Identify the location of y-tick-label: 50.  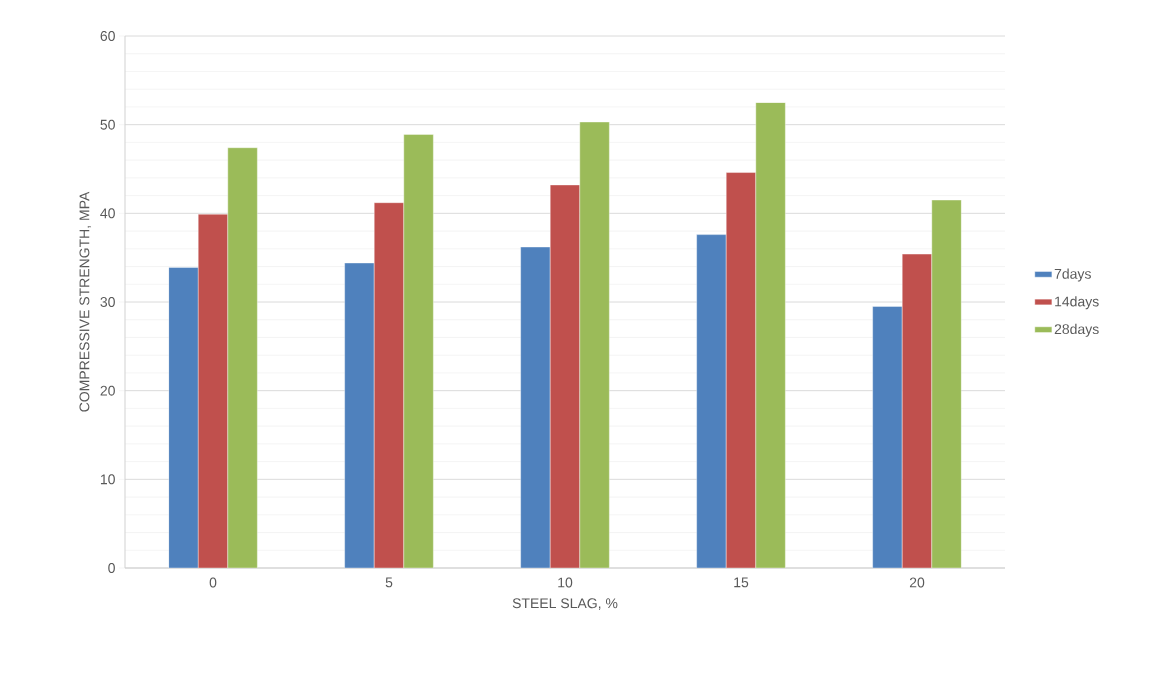
(107, 124).